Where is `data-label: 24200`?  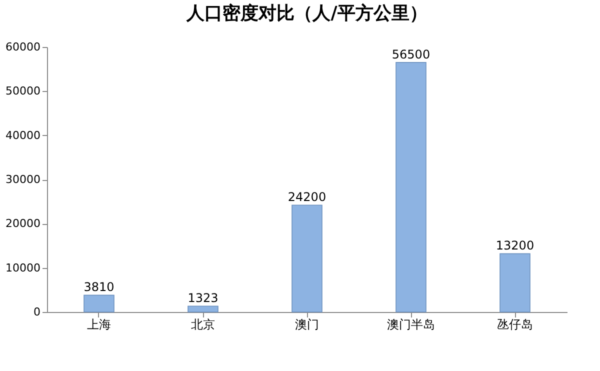 data-label: 24200 is located at coordinates (307, 197).